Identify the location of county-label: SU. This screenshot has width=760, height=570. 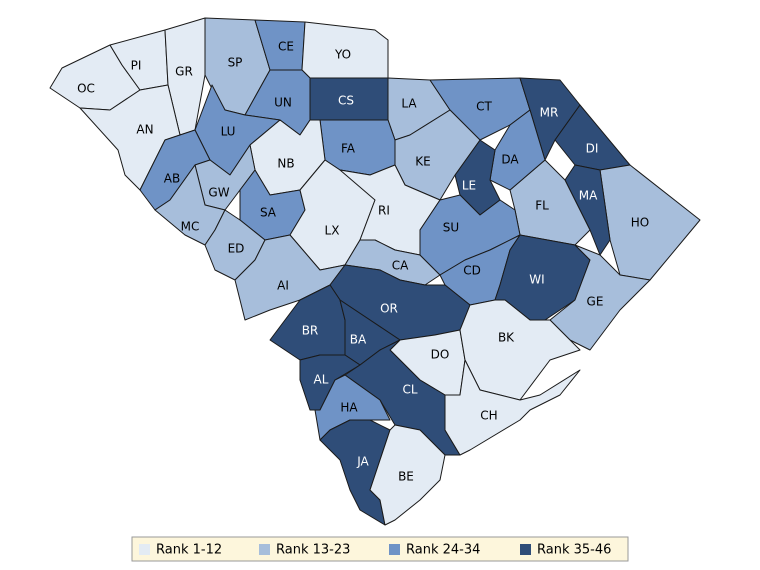
(451, 228).